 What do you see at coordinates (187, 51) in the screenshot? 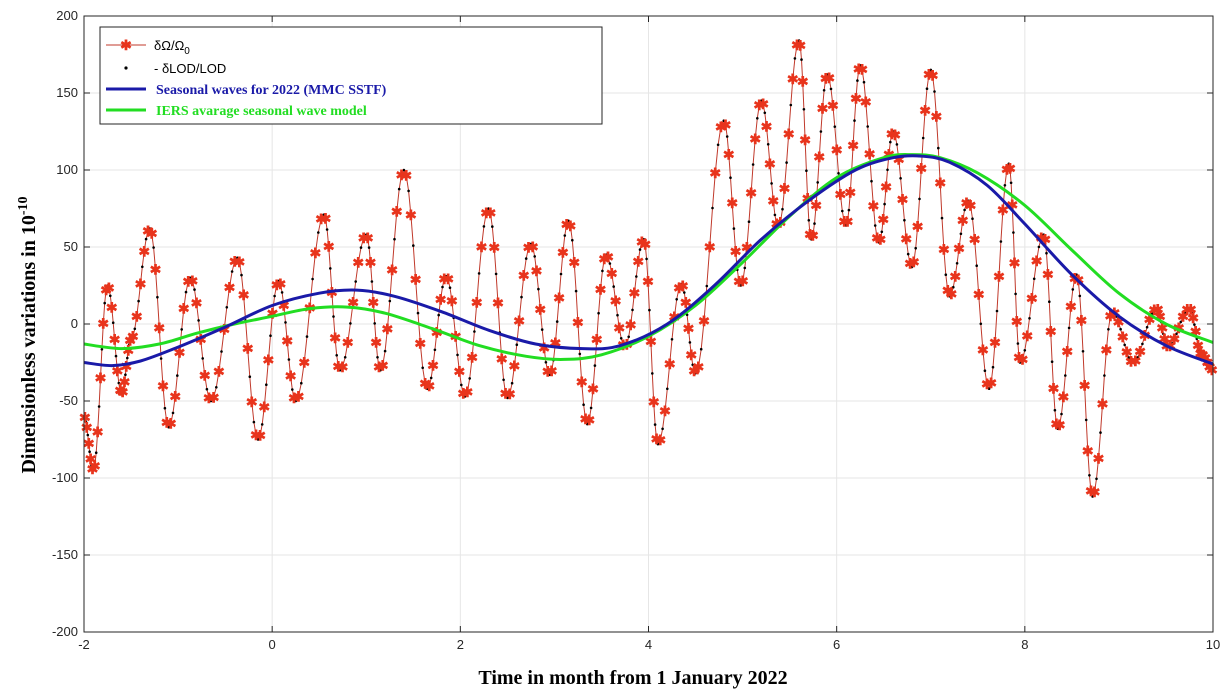
I see `legend-label-delta-omega-sub: 0` at bounding box center [187, 51].